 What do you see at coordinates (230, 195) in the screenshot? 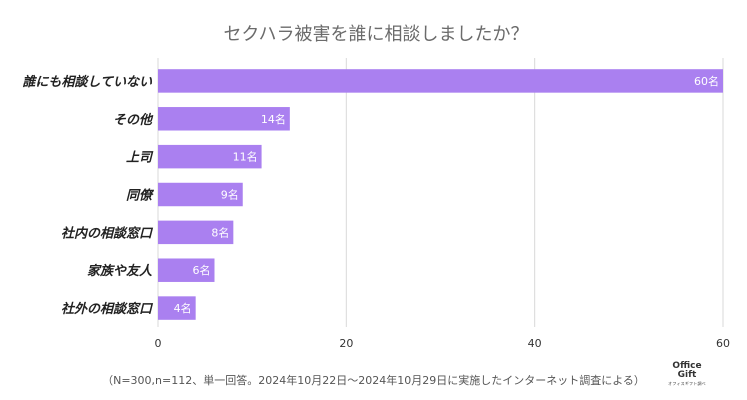
I see `data-label: 9名` at bounding box center [230, 195].